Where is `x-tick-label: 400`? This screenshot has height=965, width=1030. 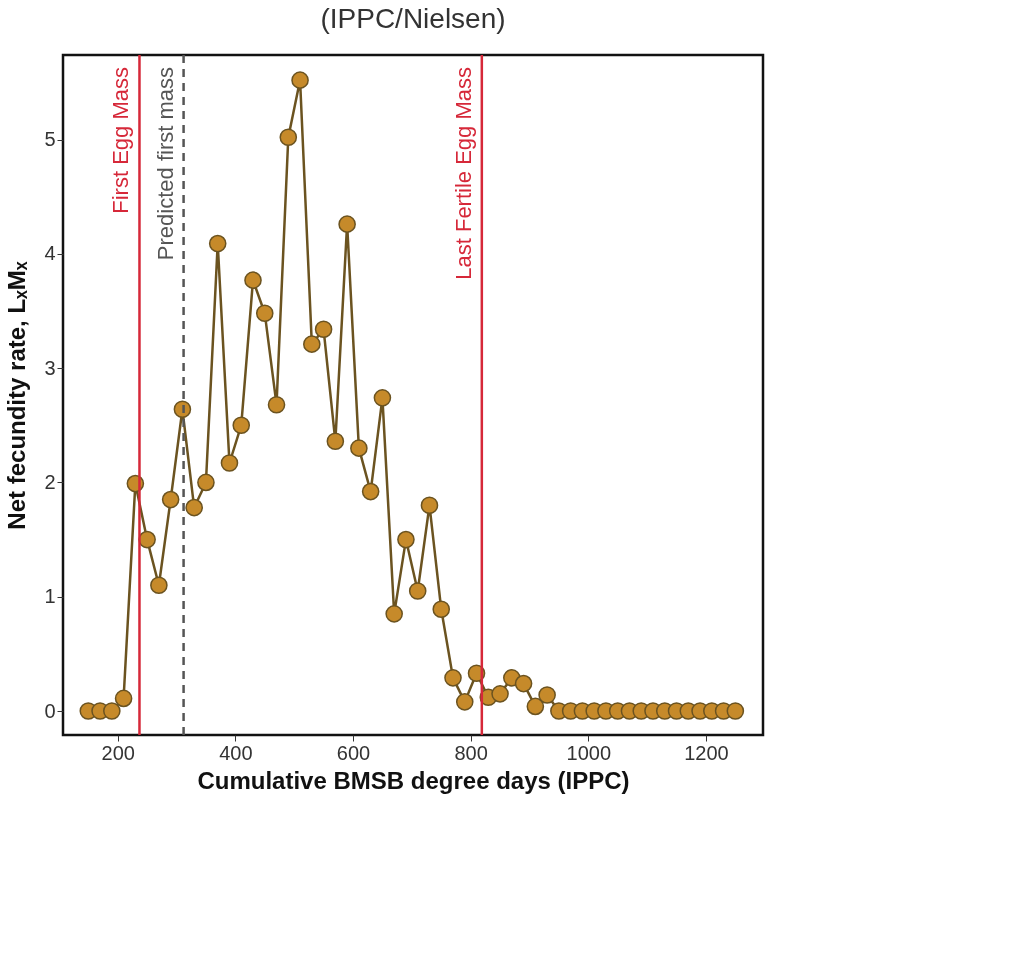 x-tick-label: 400 is located at coordinates (236, 752).